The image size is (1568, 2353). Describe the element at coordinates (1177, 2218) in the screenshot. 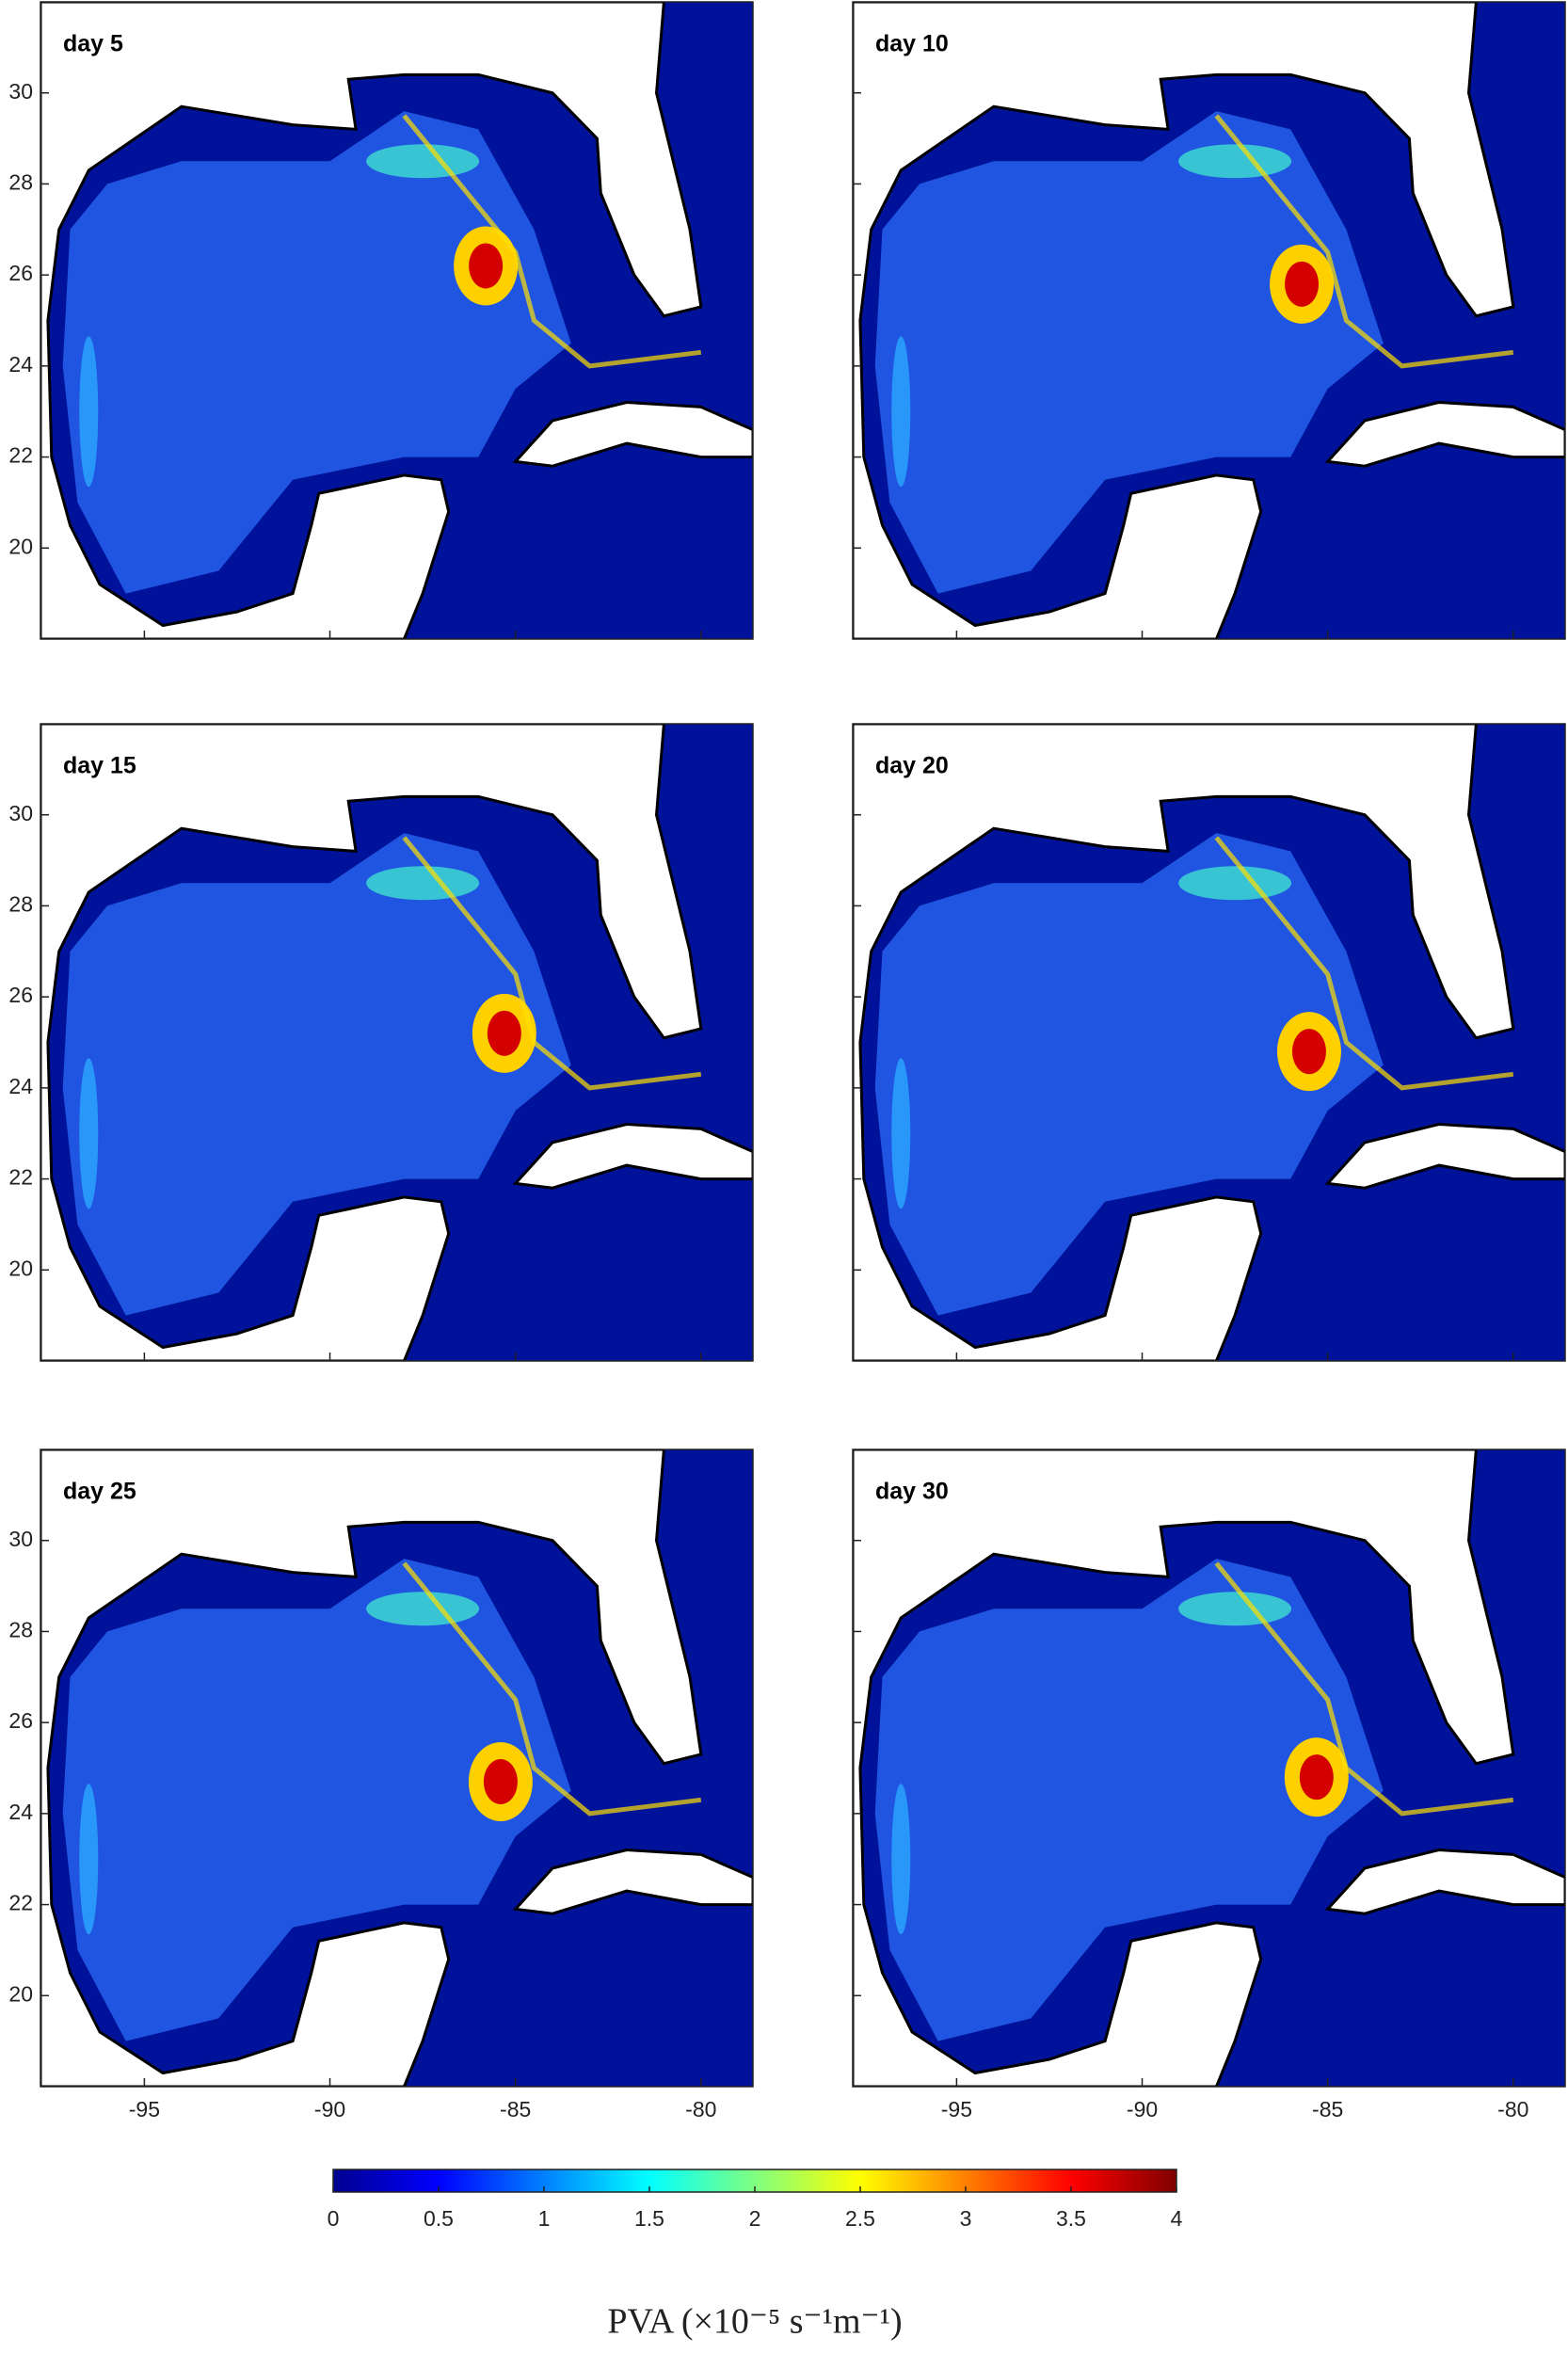

I see `colorbar-tick-label: 4` at that location.